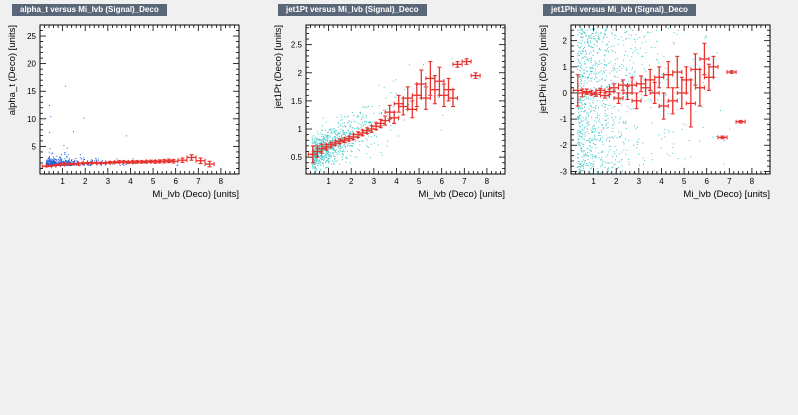  Describe the element at coordinates (729, 181) in the screenshot. I see `x-tick-label: 7` at that location.